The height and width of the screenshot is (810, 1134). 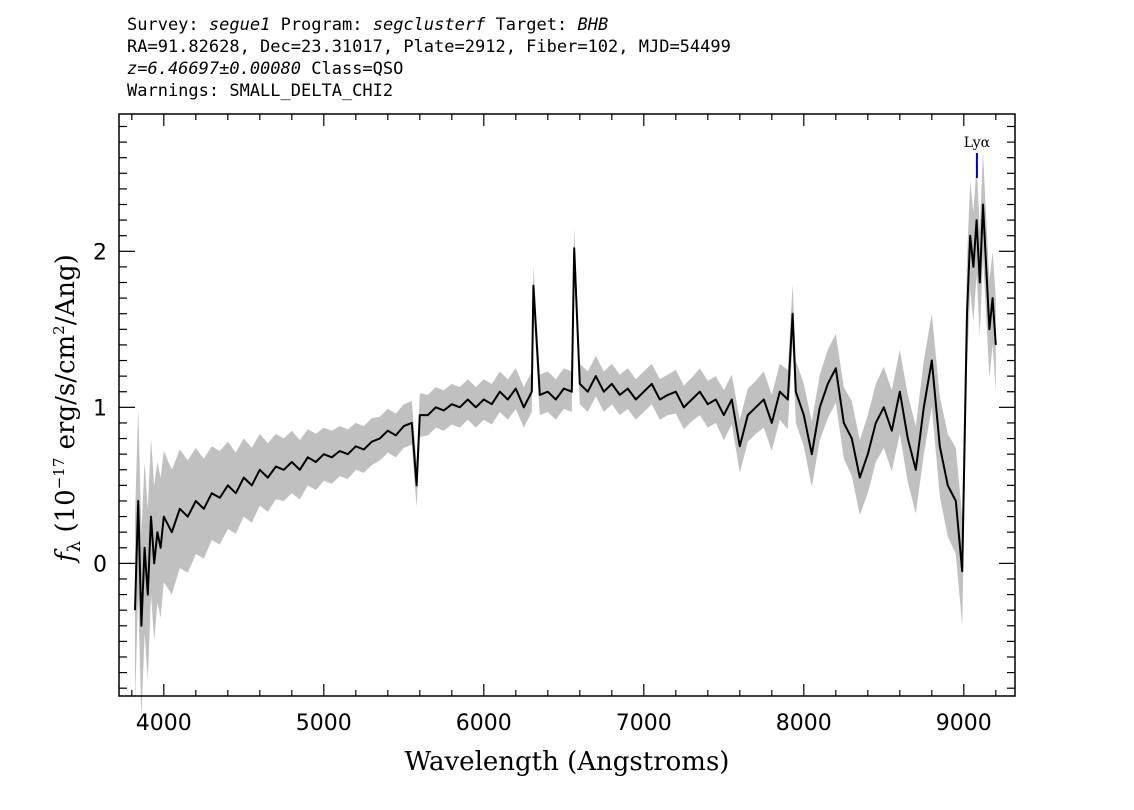 I want to click on program-value: segclusterf, so click(x=429, y=25).